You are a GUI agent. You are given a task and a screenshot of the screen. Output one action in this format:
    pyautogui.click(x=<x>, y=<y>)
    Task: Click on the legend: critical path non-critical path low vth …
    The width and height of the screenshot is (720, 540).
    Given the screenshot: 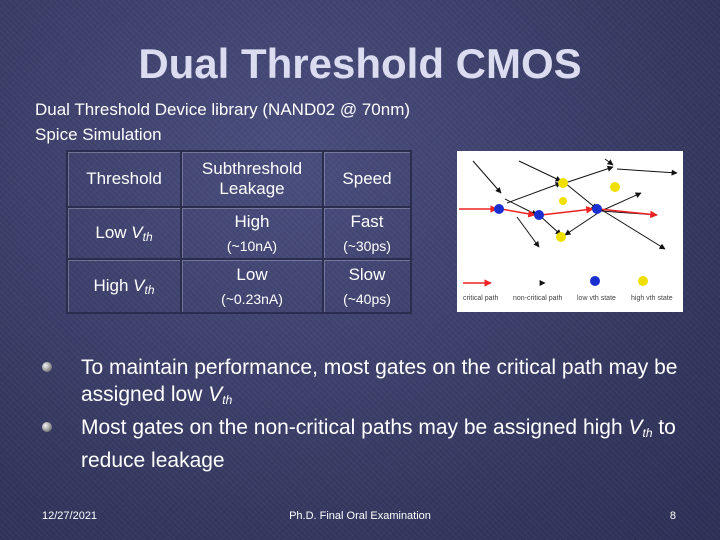 What is the action you would take?
    pyautogui.click(x=568, y=289)
    